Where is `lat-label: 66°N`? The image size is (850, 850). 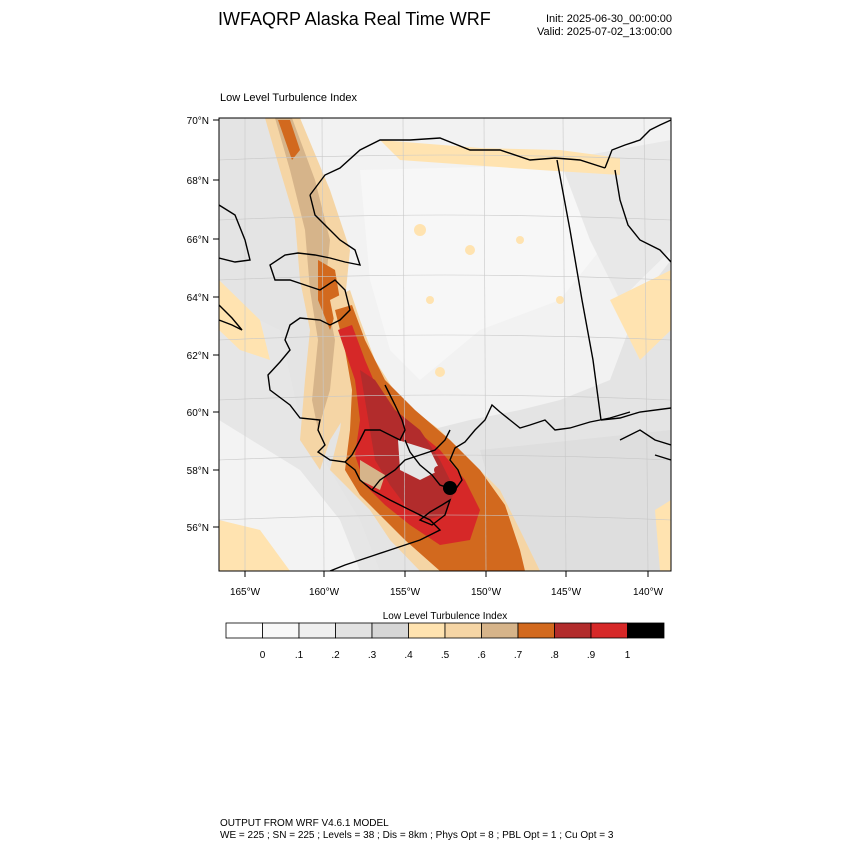 lat-label: 66°N is located at coordinates (198, 240).